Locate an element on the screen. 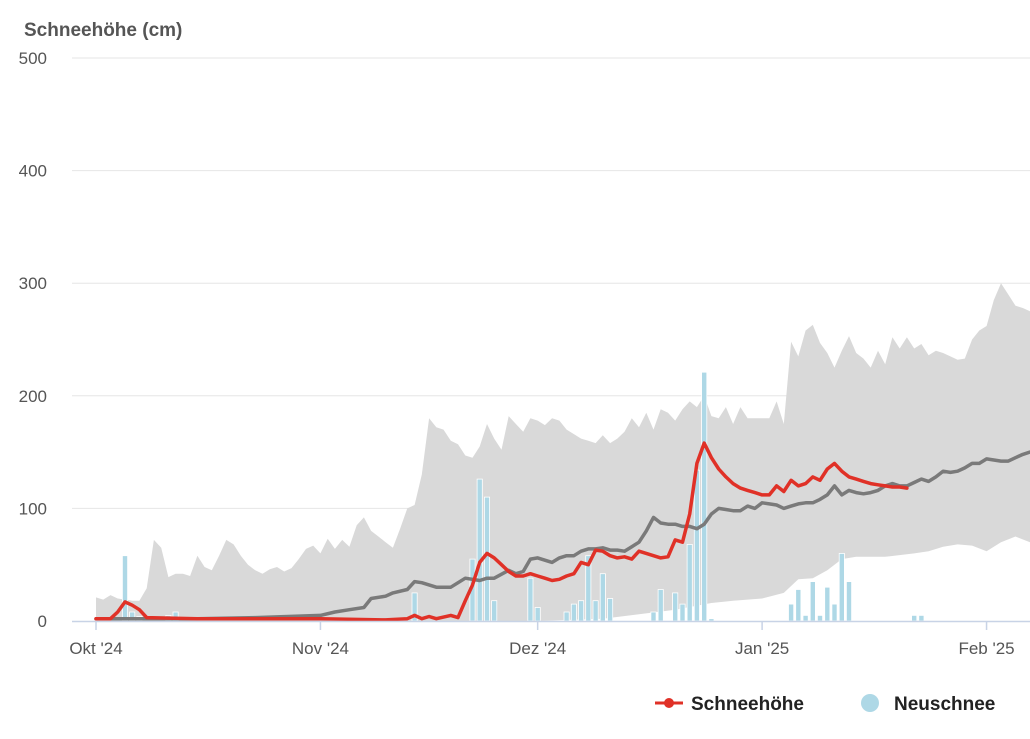 The image size is (1030, 739). x-tick-label-4: Feb '25 is located at coordinates (986, 648).